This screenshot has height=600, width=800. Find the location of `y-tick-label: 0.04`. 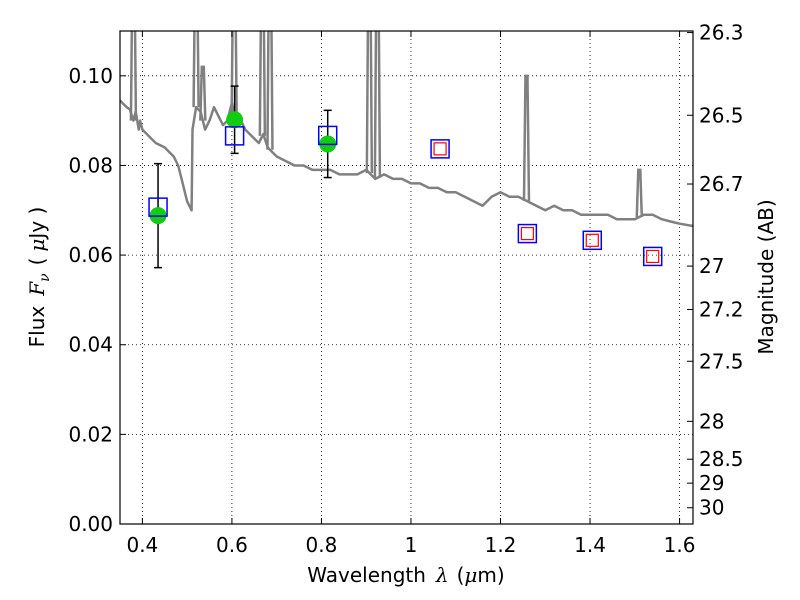

y-tick-label: 0.04 is located at coordinates (90, 345).